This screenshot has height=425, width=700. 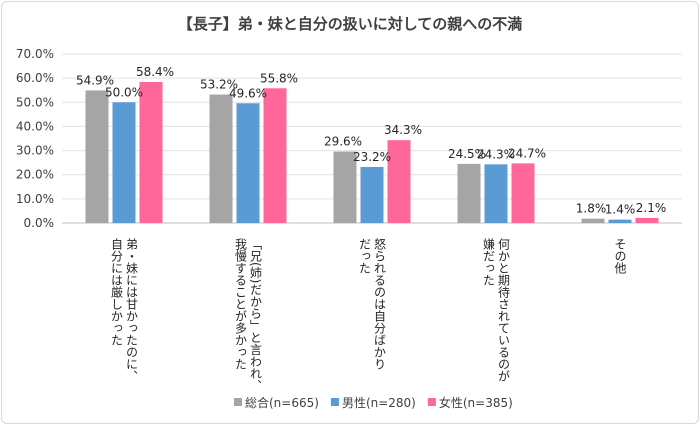 What do you see at coordinates (95, 80) in the screenshot?
I see `data-label: 54.9%` at bounding box center [95, 80].